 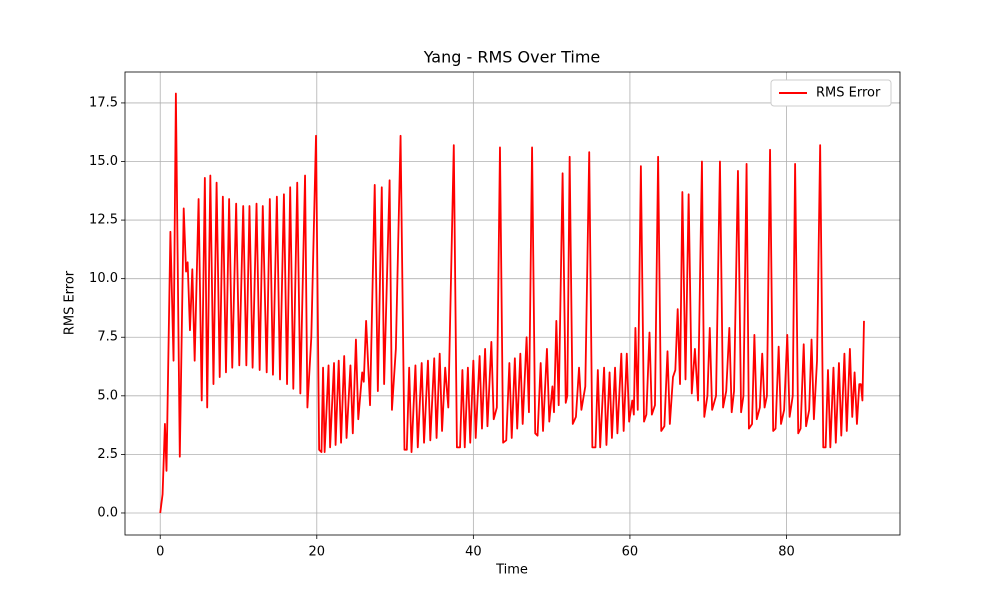 What do you see at coordinates (786, 552) in the screenshot?
I see `x-tick-label: 80` at bounding box center [786, 552].